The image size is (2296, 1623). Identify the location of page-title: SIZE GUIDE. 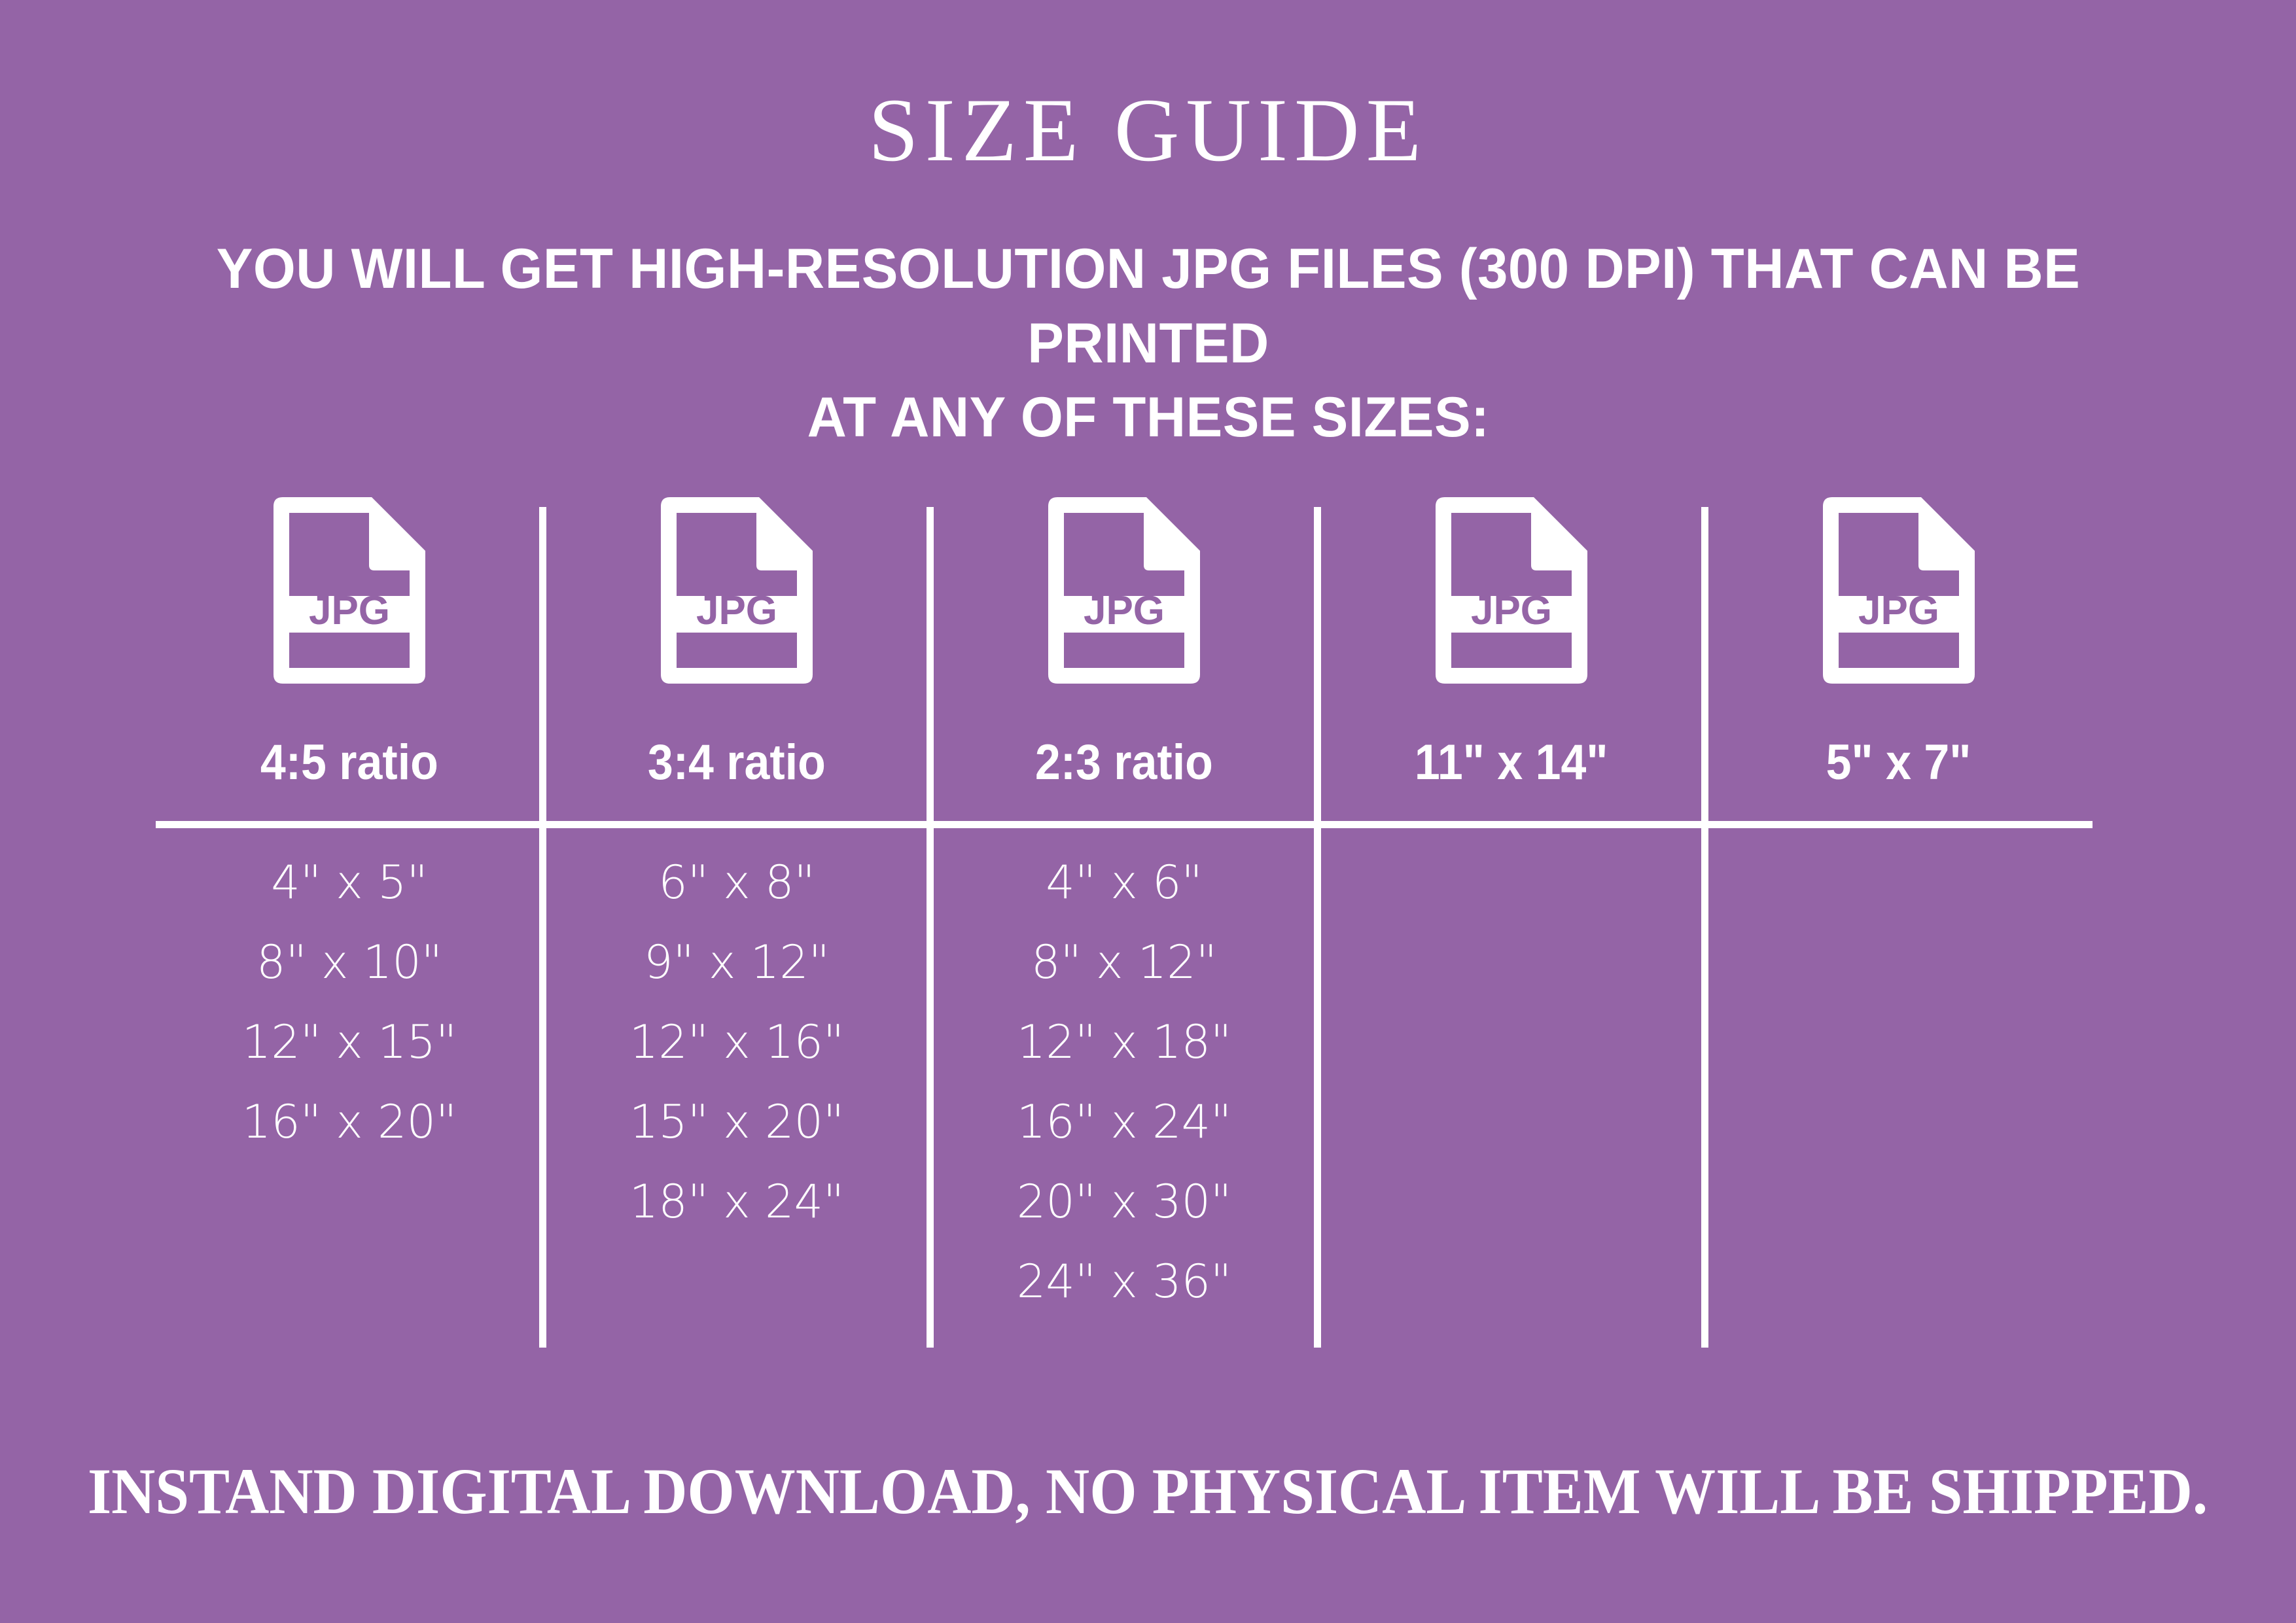
(1148, 130).